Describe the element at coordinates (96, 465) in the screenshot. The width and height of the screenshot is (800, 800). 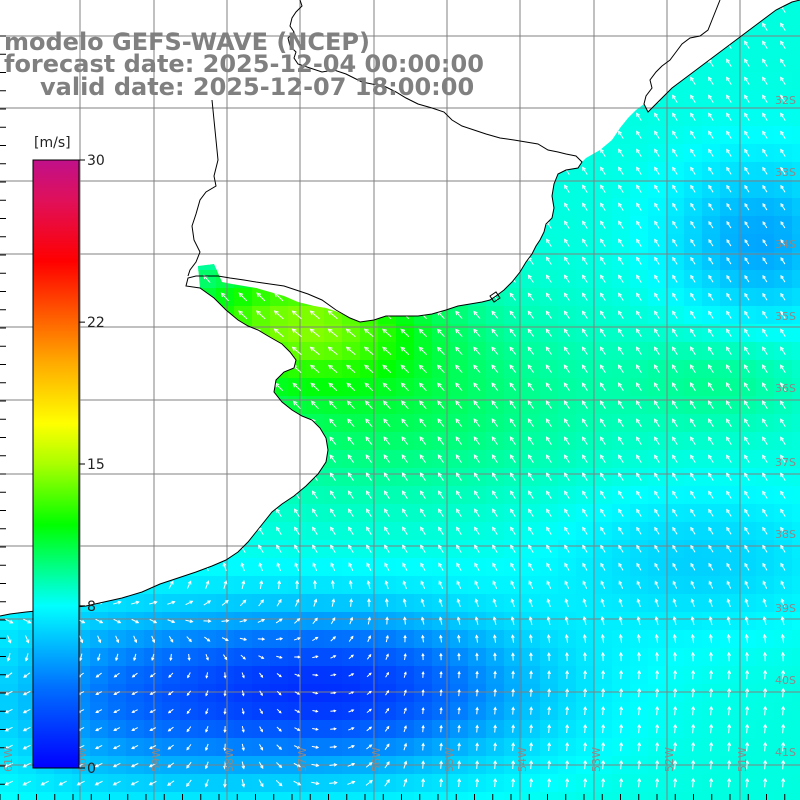
I see `colorbar-tick-label: 15` at that location.